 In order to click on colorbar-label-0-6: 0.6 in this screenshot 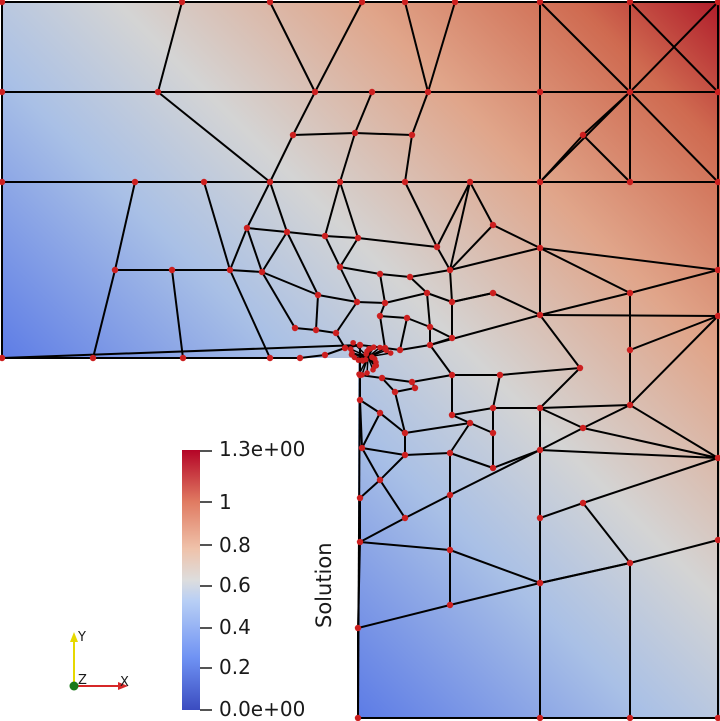, I will do `click(235, 585)`.